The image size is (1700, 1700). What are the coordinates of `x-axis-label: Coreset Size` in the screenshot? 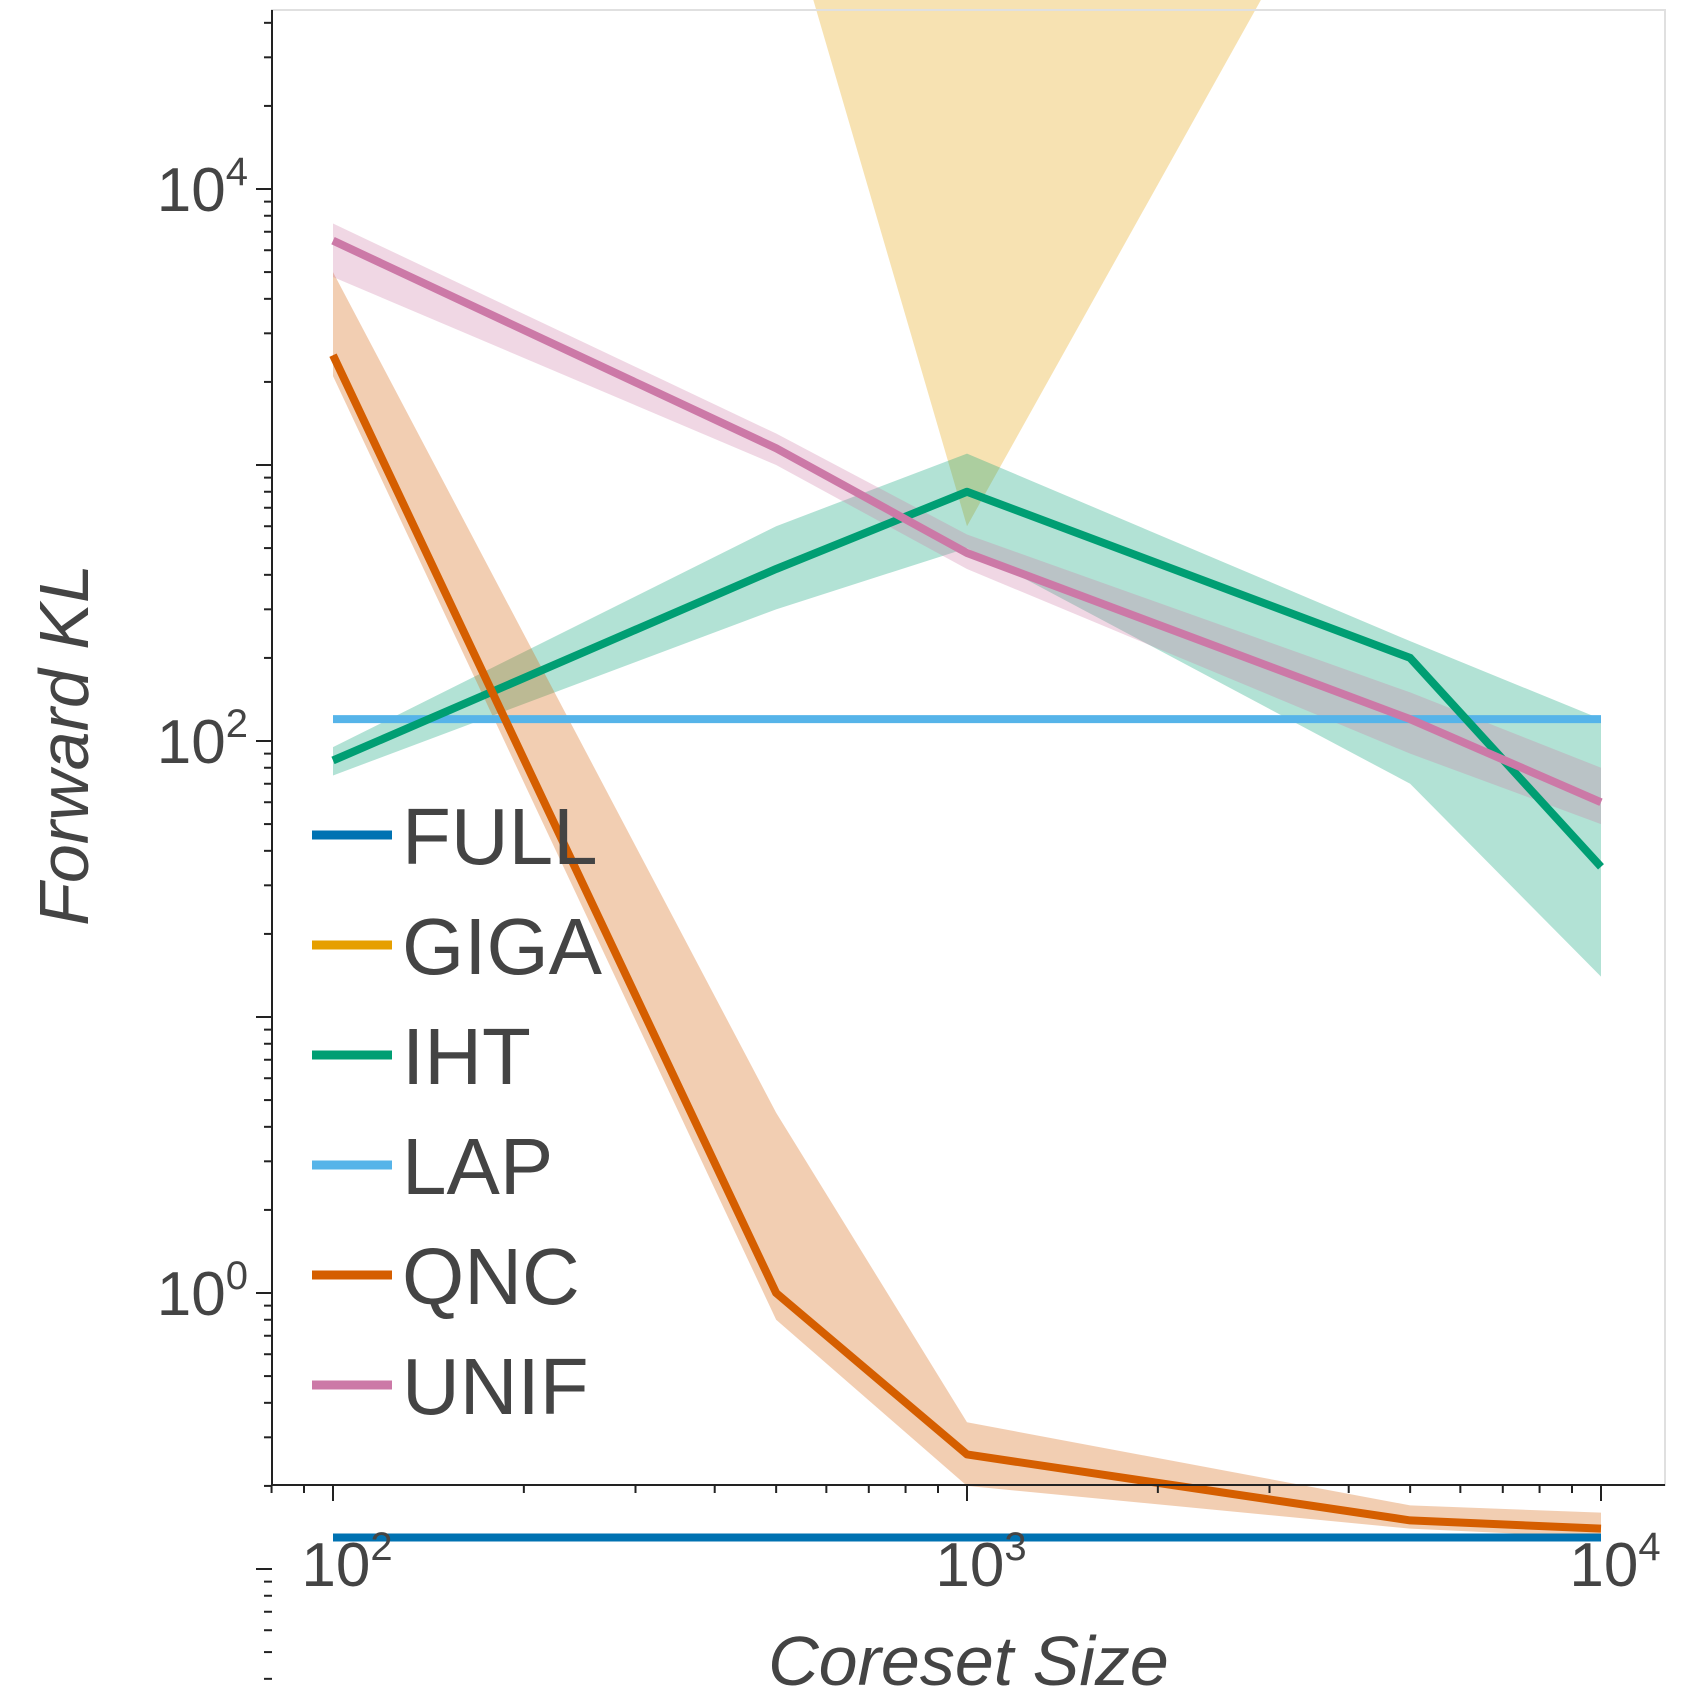 It's located at (968, 1661).